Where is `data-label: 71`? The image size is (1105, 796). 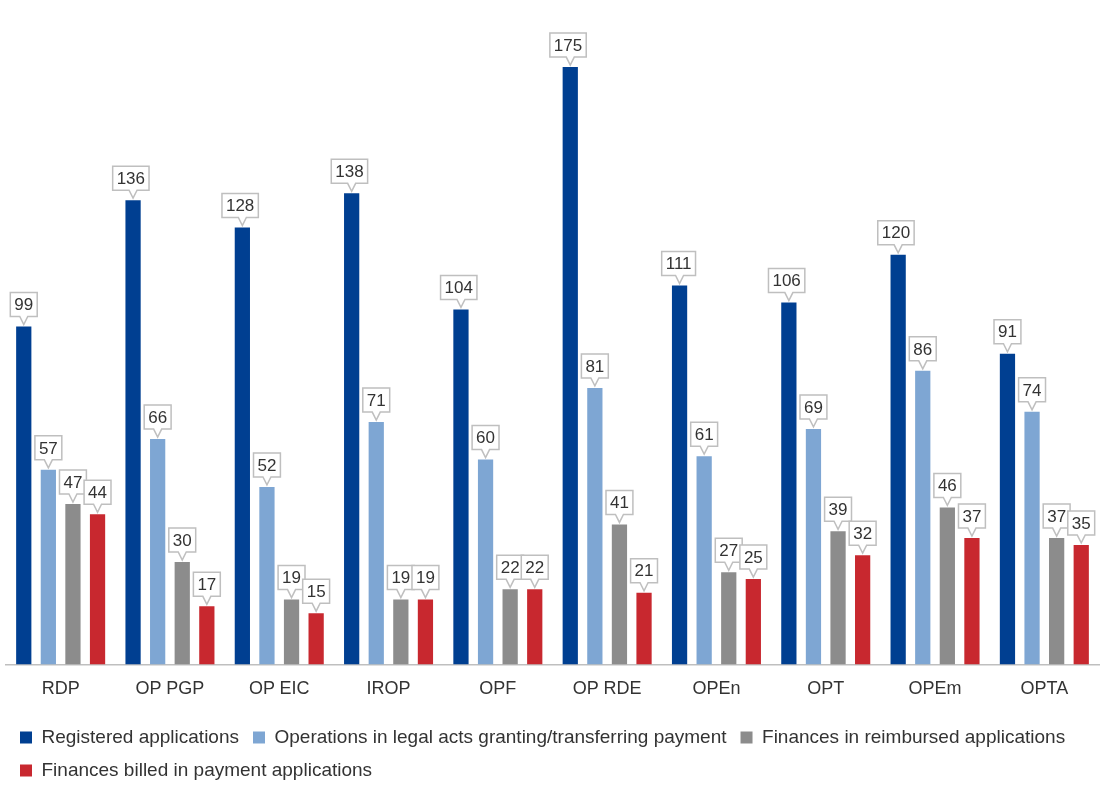
data-label: 71 is located at coordinates (376, 400).